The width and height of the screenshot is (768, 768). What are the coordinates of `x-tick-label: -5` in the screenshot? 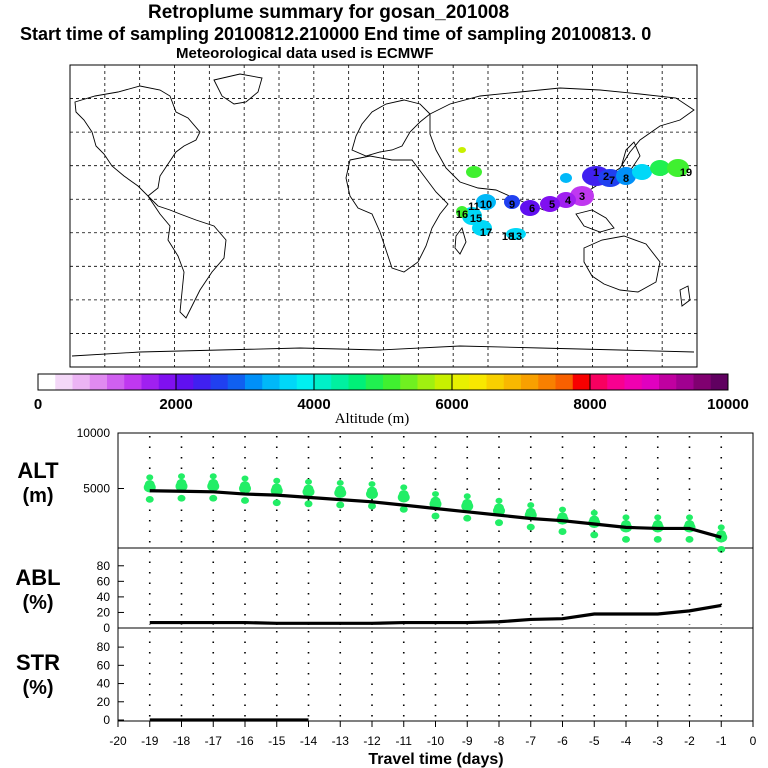 It's located at (594, 741).